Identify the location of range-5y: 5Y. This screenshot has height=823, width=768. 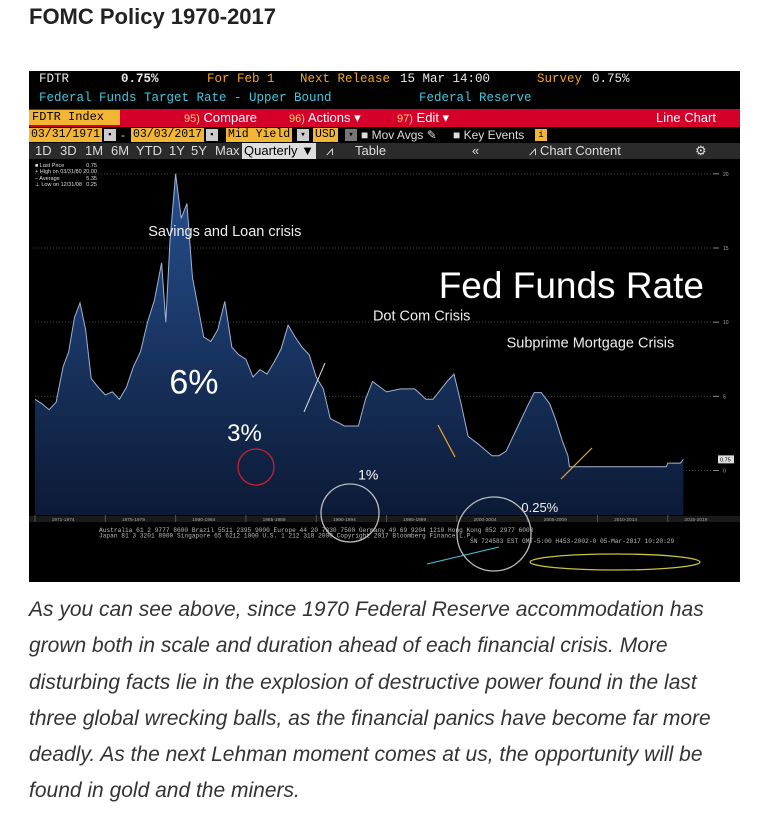
(199, 150).